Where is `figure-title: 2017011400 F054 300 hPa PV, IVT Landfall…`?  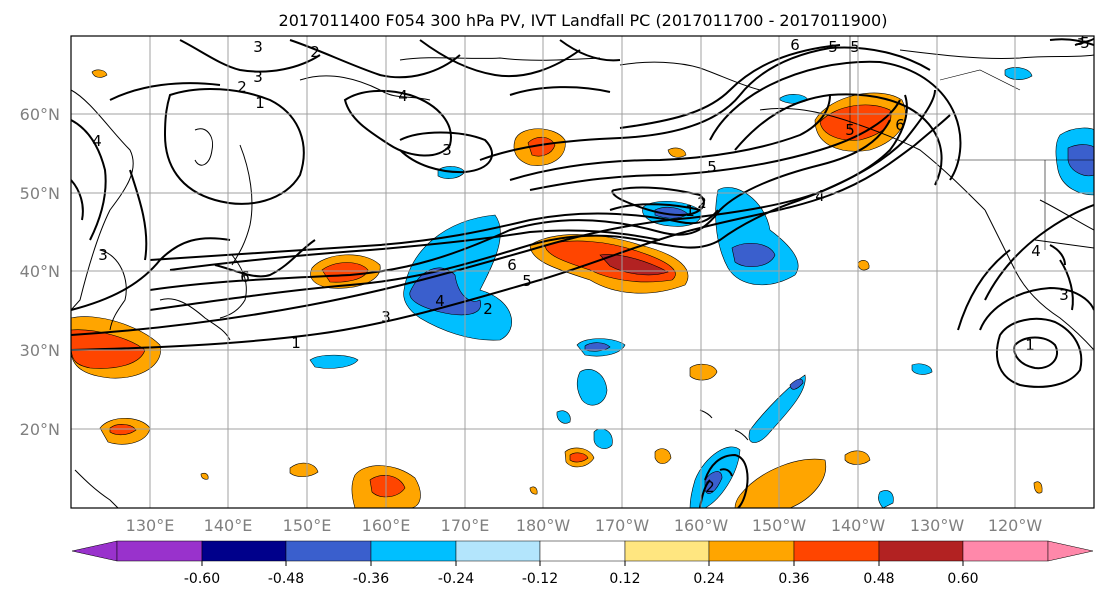
figure-title: 2017011400 F054 300 hPa PV, IVT Landfall… is located at coordinates (583, 20).